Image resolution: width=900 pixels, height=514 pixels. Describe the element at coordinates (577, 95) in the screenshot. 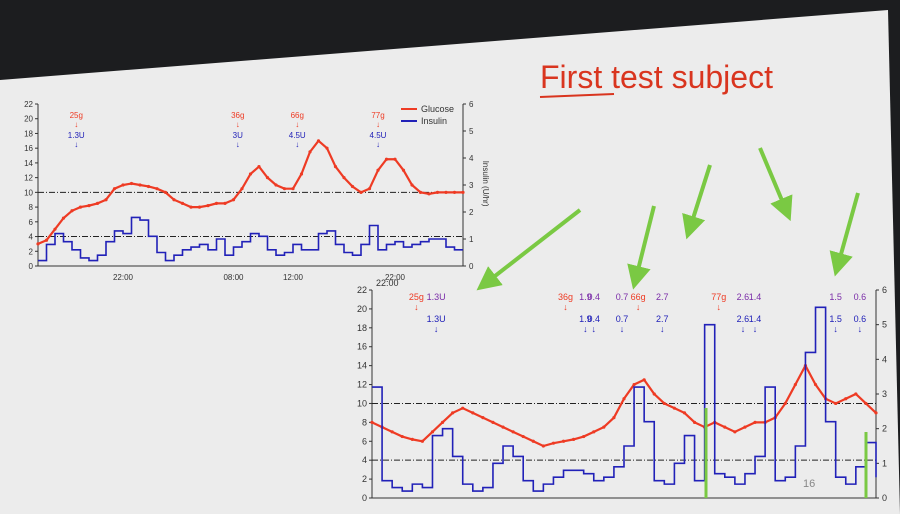

I see `title-underline` at that location.